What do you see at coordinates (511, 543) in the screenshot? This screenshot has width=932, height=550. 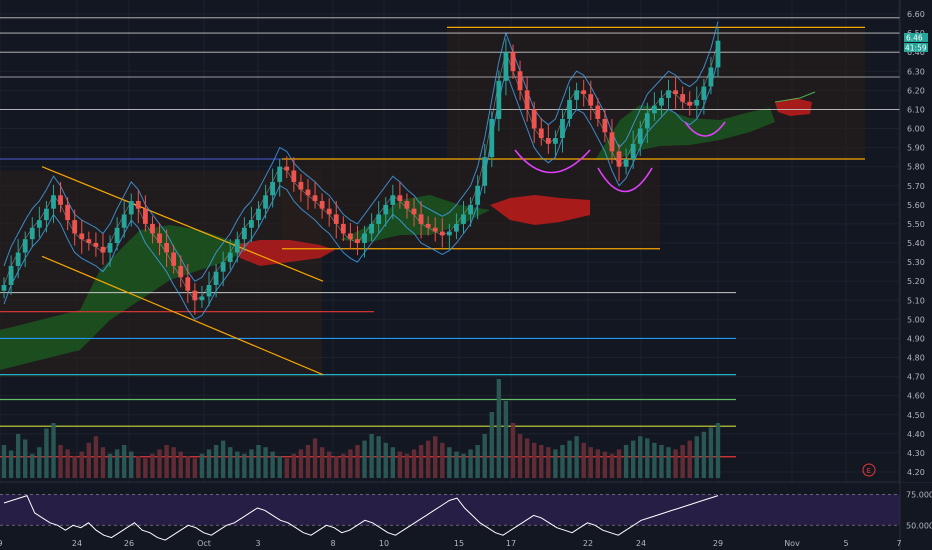 I see `date-tick-label: 17` at bounding box center [511, 543].